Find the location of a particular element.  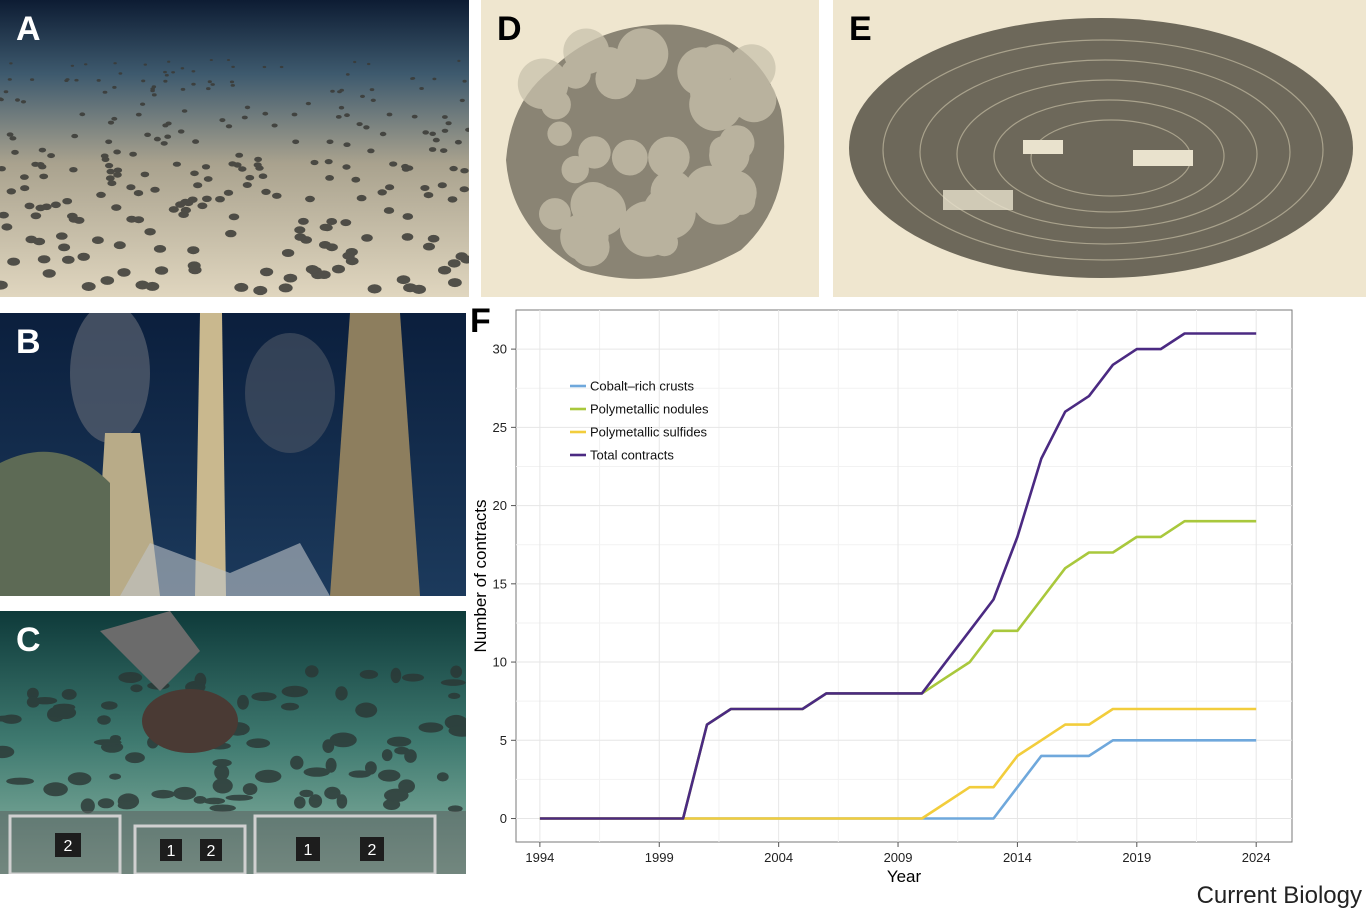

y-tick-label: 25 is located at coordinates (500, 427).